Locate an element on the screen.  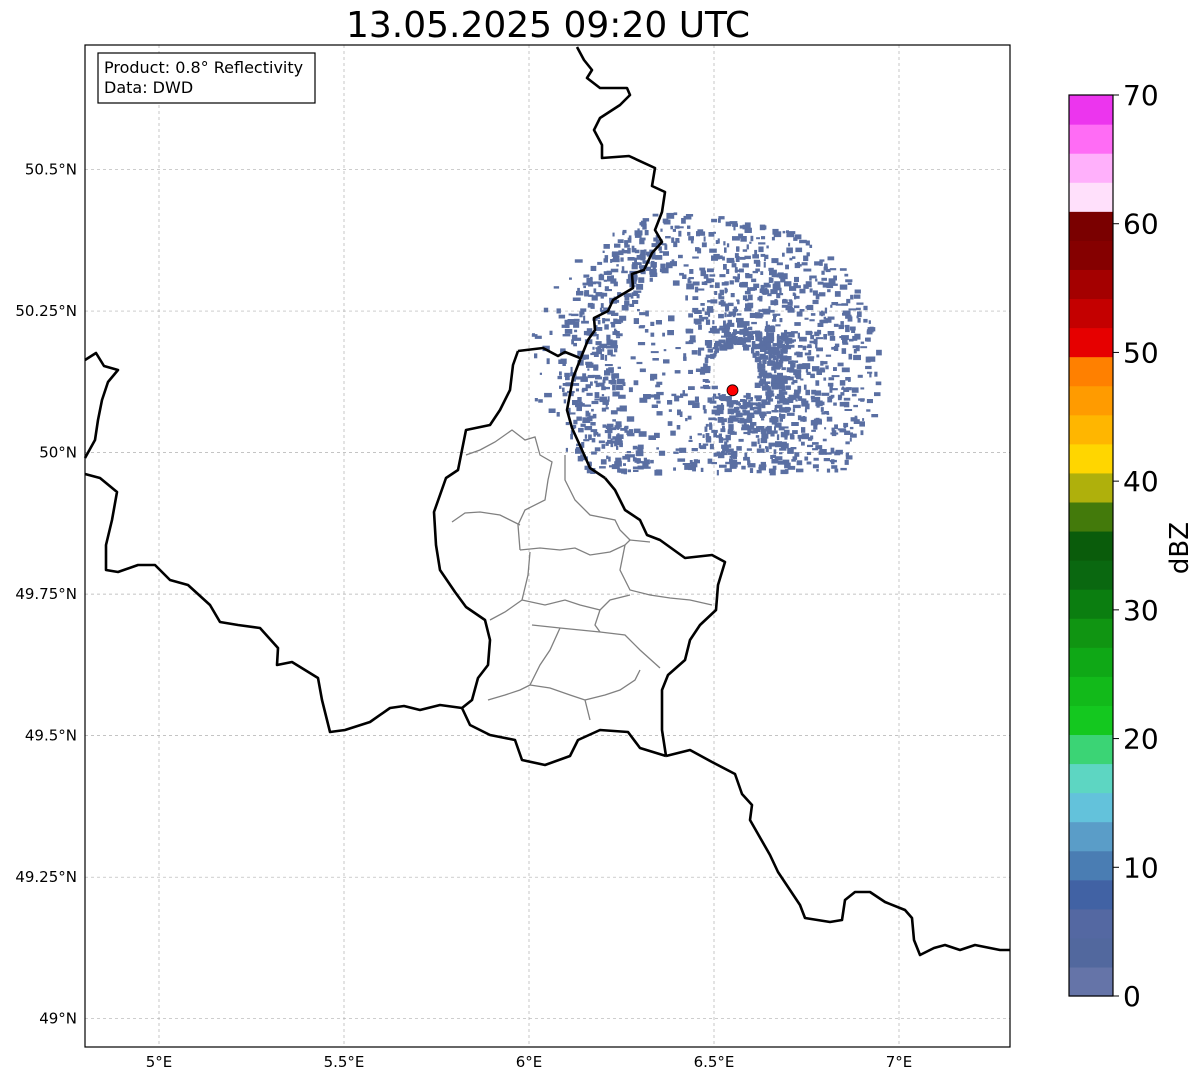
y-tick-label: 50.5°N is located at coordinates (51, 170).